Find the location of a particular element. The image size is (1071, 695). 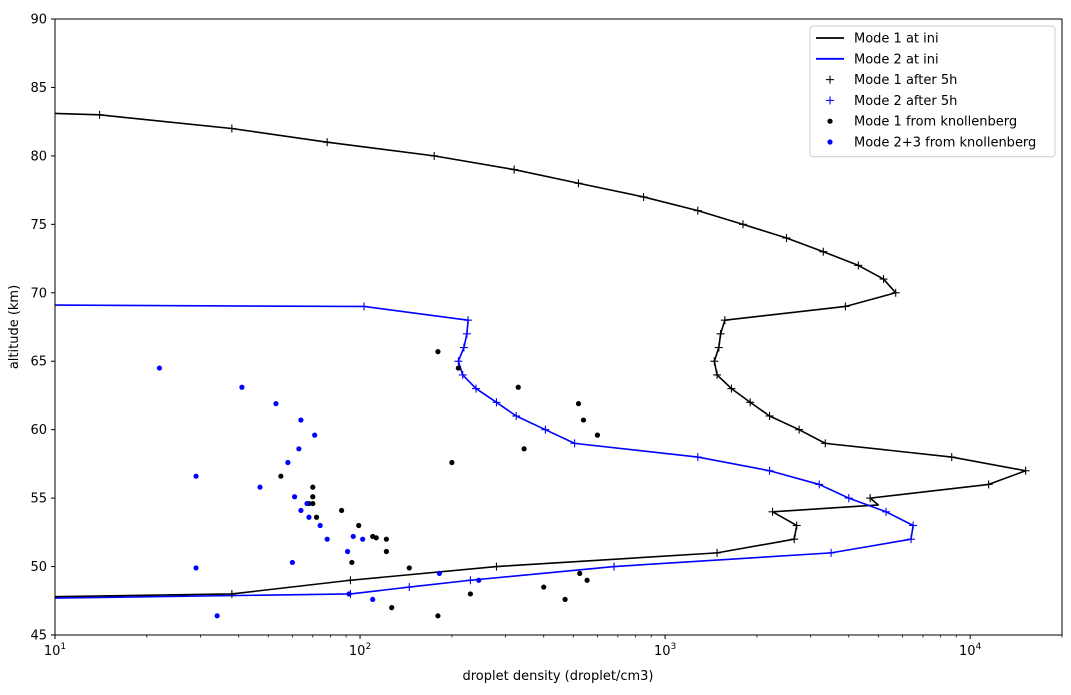

y-tick-label: 75 is located at coordinates (38, 225).